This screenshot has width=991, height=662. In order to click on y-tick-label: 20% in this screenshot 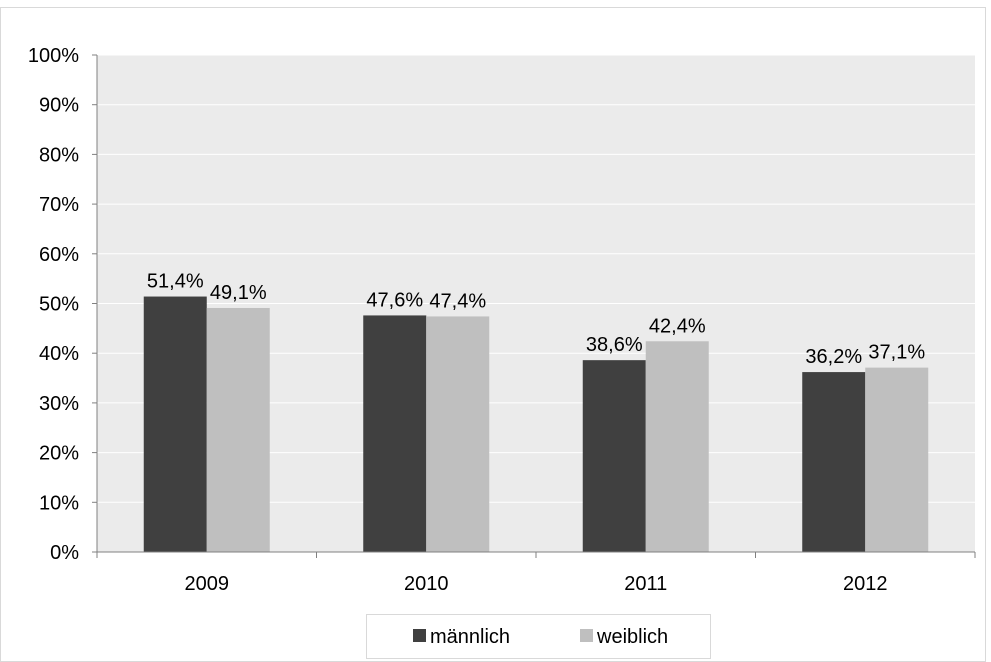, I will do `click(59, 454)`.